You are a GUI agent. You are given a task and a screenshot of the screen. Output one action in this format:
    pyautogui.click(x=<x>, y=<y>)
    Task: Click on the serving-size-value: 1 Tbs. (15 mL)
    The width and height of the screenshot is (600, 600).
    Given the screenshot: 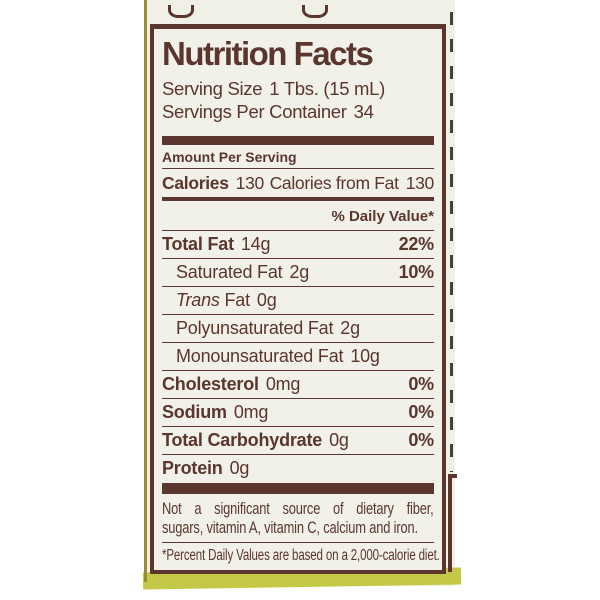 What is the action you would take?
    pyautogui.click(x=327, y=88)
    